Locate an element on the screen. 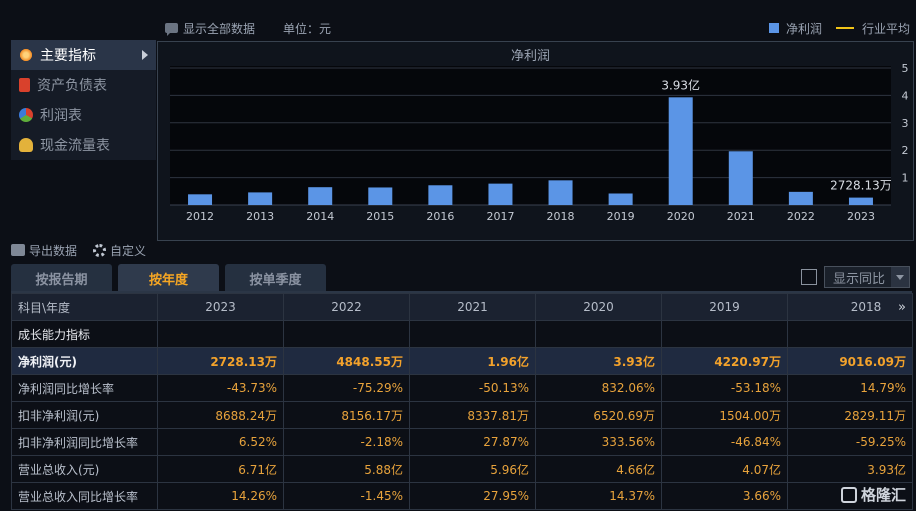 This screenshot has height=511, width=916. chart-legend: 净利润 行业平均 is located at coordinates (839, 28).